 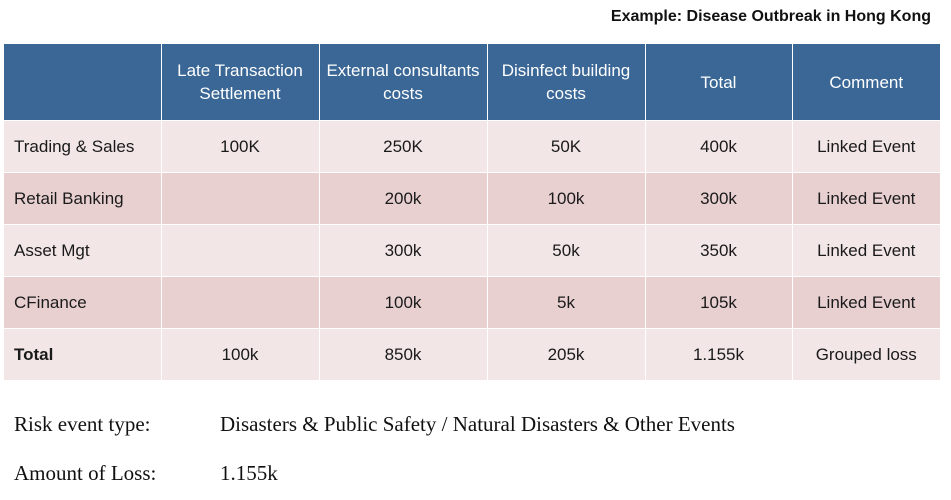 I want to click on cell-disinfect-building: 205k, so click(x=566, y=354).